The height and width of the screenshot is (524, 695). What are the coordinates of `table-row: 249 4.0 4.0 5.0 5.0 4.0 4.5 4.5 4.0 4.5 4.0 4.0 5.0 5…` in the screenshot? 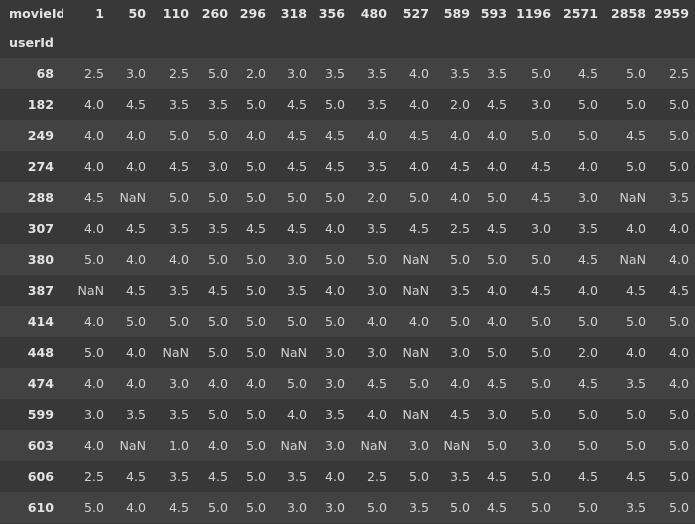 It's located at (347, 135).